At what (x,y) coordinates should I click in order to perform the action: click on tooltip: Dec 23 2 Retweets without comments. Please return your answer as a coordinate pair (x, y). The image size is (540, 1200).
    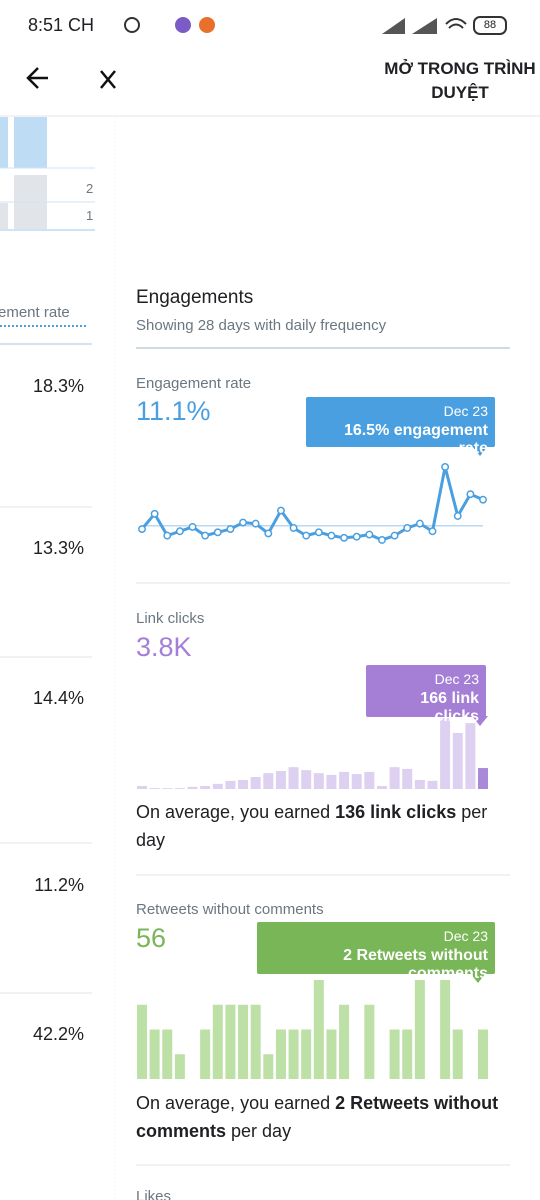
    Looking at the image, I should click on (376, 952).